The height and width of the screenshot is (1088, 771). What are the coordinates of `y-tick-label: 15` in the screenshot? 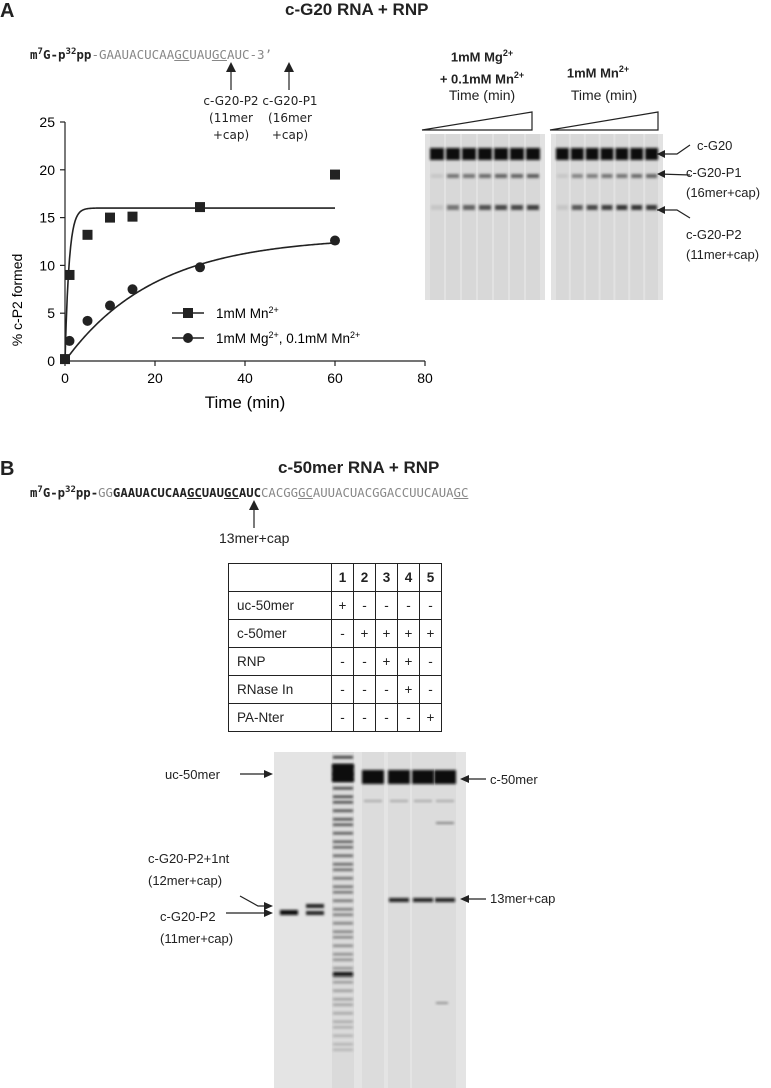 It's located at (47, 218).